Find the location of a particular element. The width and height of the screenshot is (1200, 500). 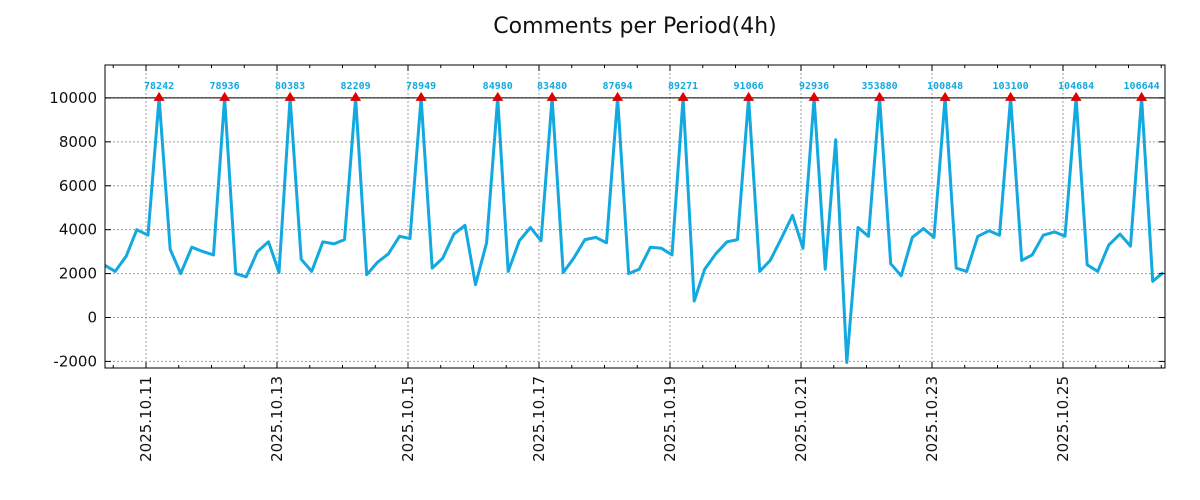

y-tick-label: 2000 is located at coordinates (78, 274).